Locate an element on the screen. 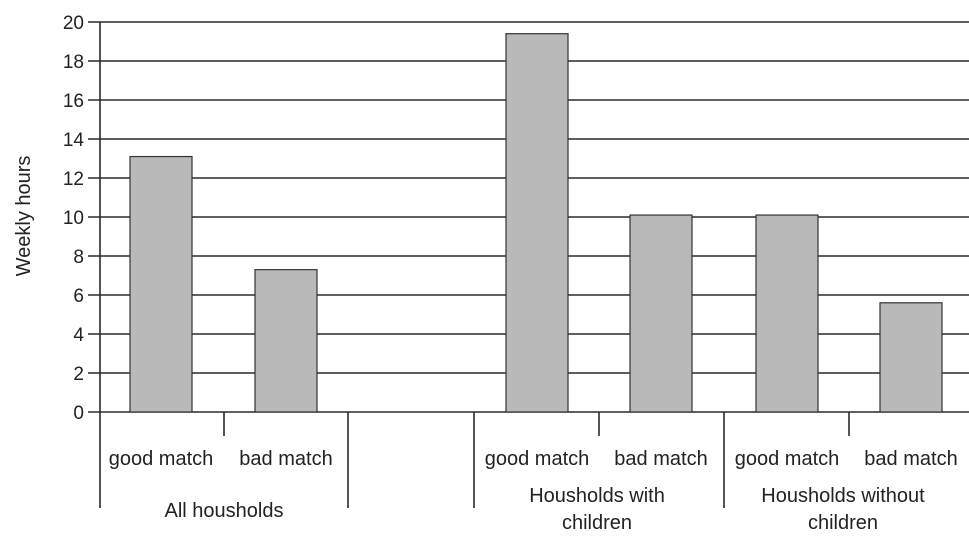 The image size is (969, 540). bar-3-good-match is located at coordinates (787, 313).